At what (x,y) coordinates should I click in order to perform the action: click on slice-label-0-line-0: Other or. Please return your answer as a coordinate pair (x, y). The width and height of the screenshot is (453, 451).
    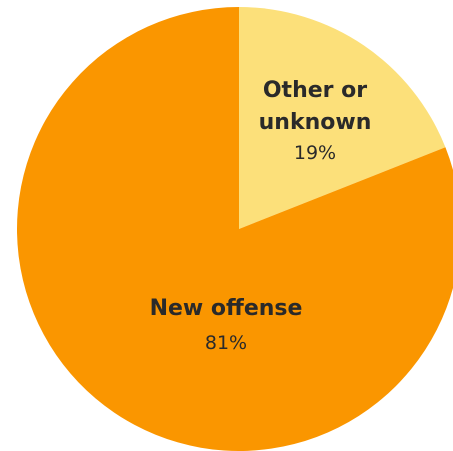
    Looking at the image, I should click on (315, 90).